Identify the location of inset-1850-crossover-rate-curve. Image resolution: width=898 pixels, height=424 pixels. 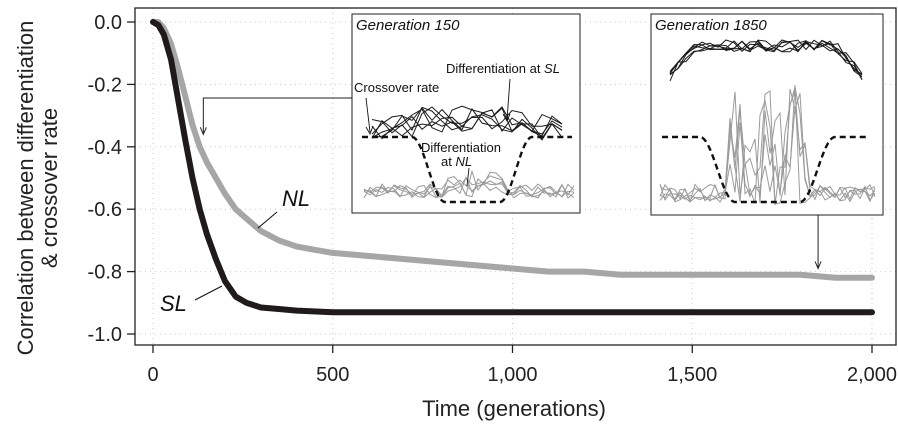
(765, 169).